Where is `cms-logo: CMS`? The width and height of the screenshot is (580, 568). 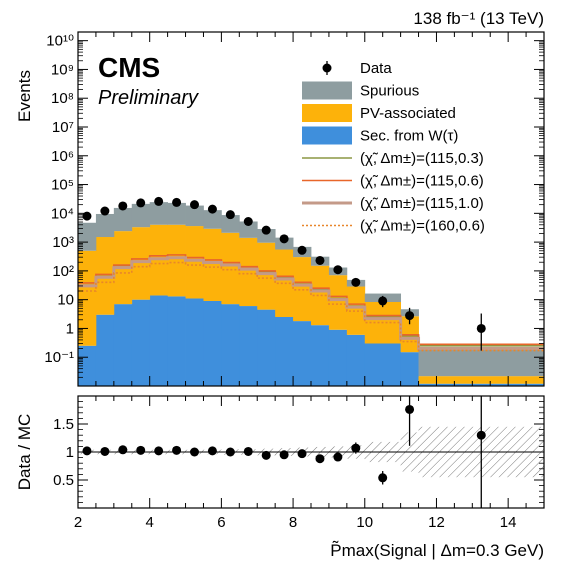
cms-logo: CMS is located at coordinates (129, 67).